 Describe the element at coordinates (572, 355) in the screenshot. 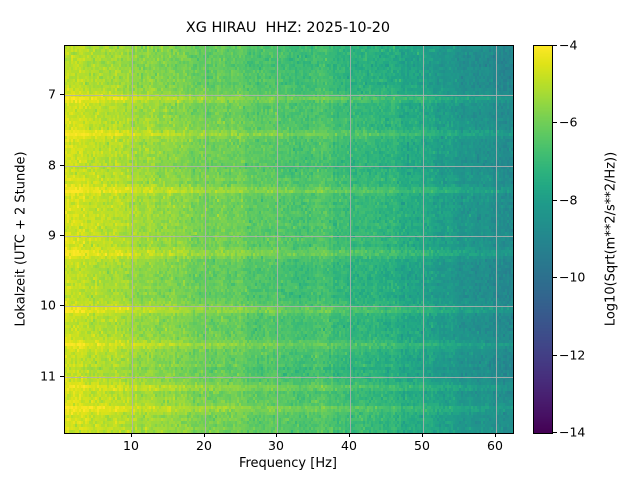

I see `colorbar-tick-label: −12` at that location.